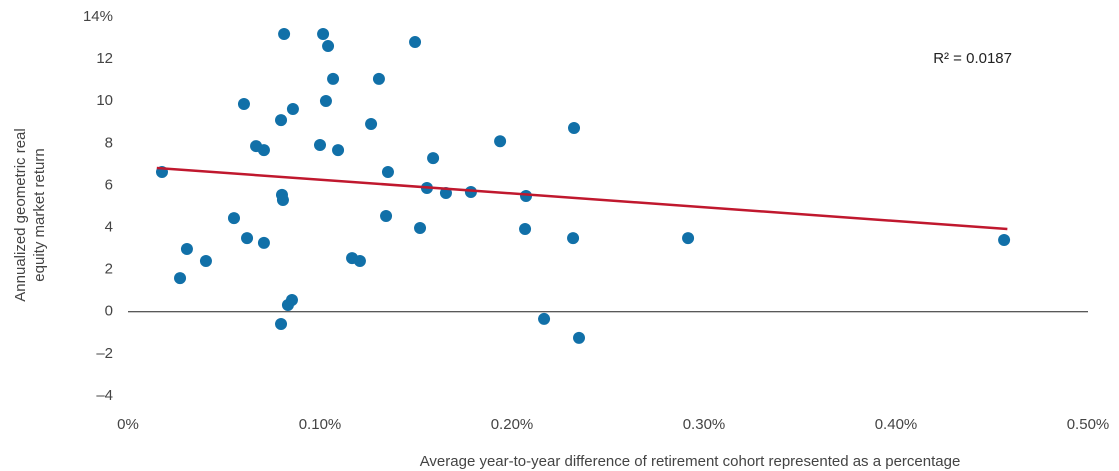  I want to click on y-tick-label: 4, so click(109, 227).